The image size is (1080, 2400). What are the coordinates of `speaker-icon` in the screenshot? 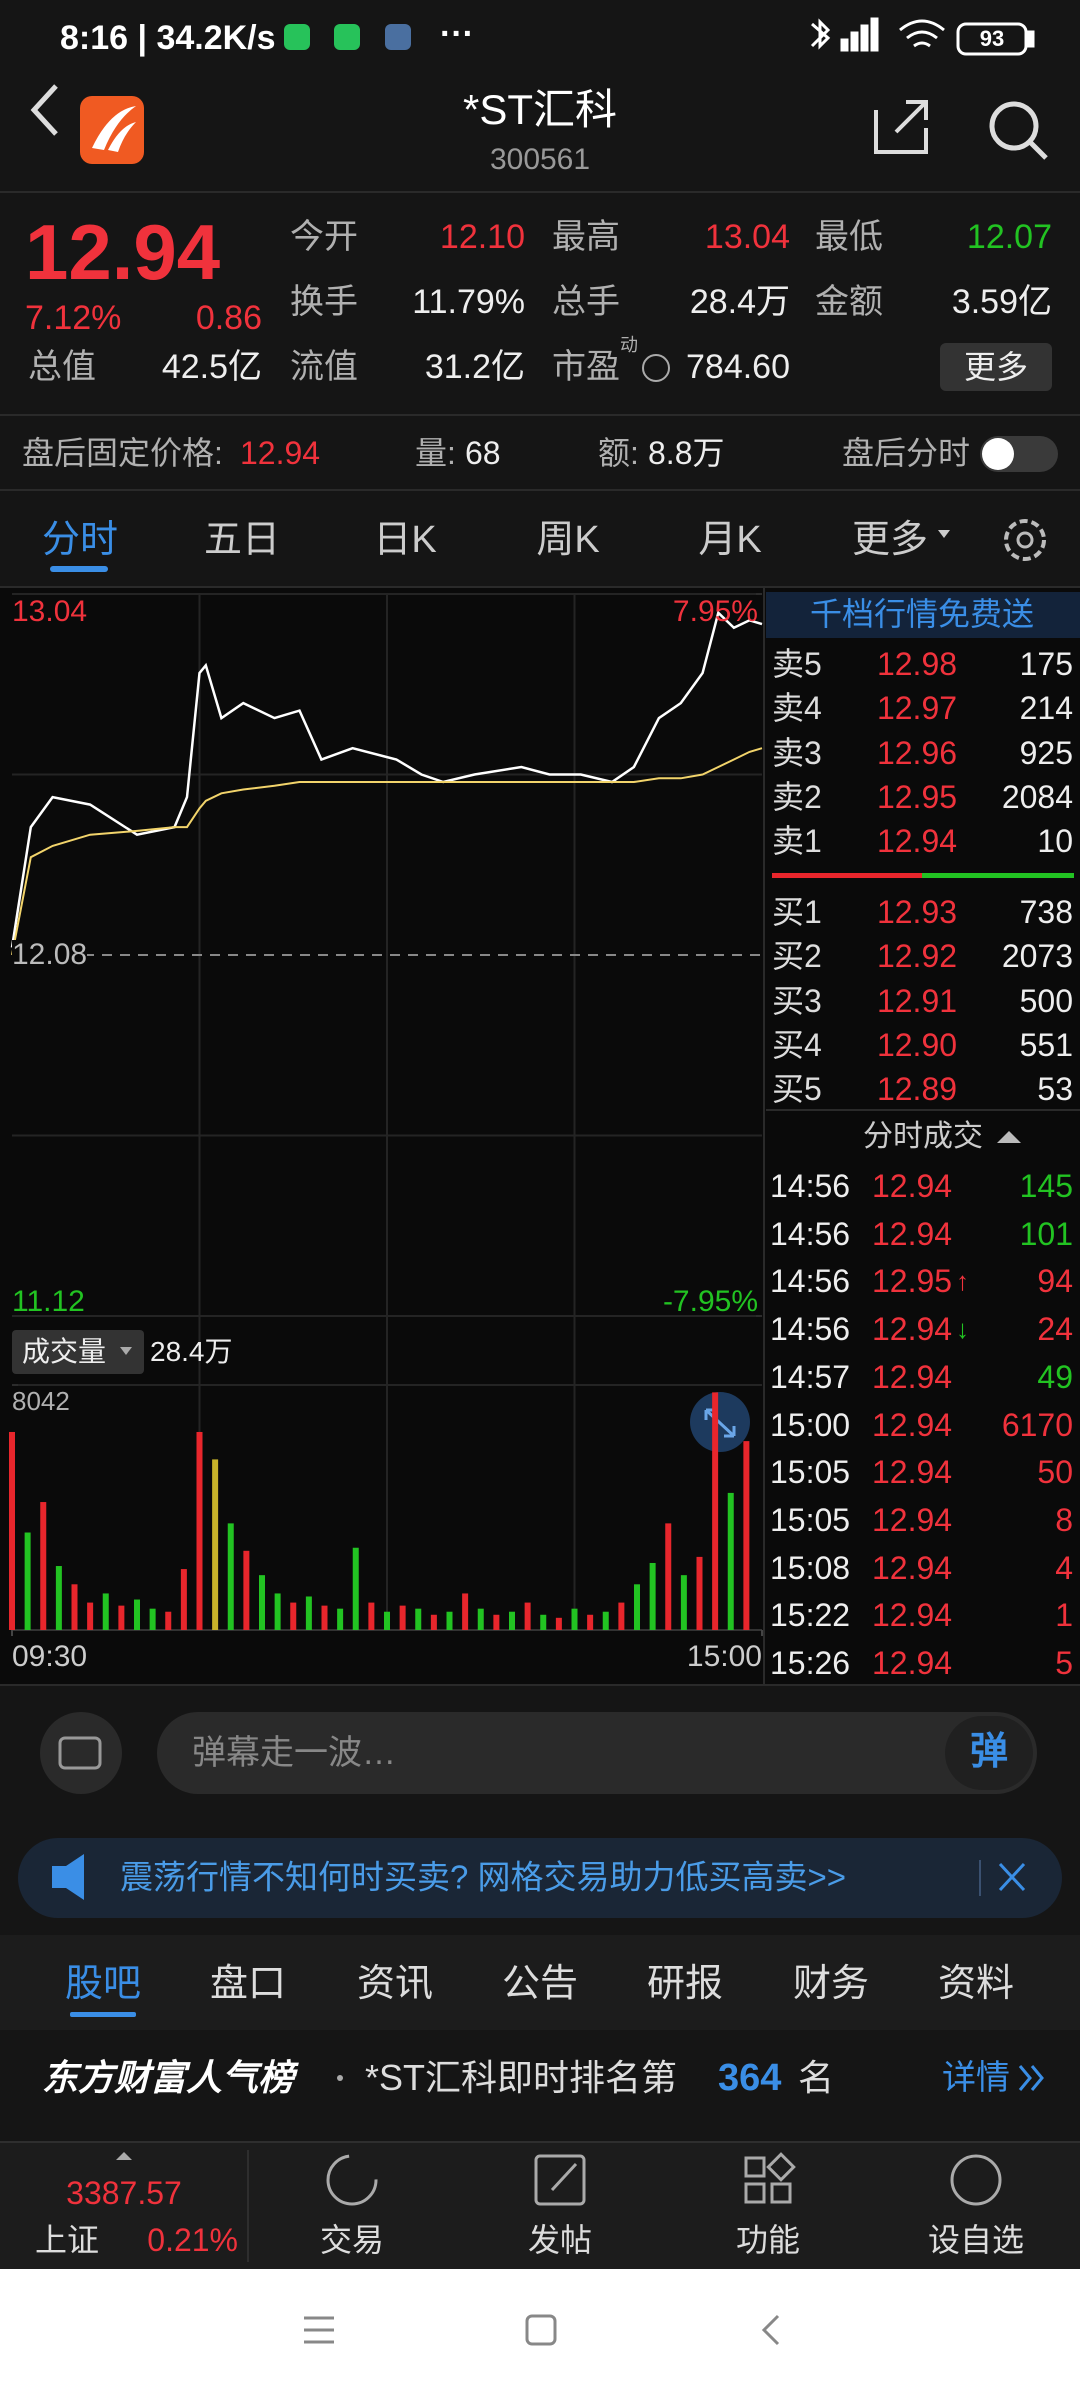 It's located at (68, 1877).